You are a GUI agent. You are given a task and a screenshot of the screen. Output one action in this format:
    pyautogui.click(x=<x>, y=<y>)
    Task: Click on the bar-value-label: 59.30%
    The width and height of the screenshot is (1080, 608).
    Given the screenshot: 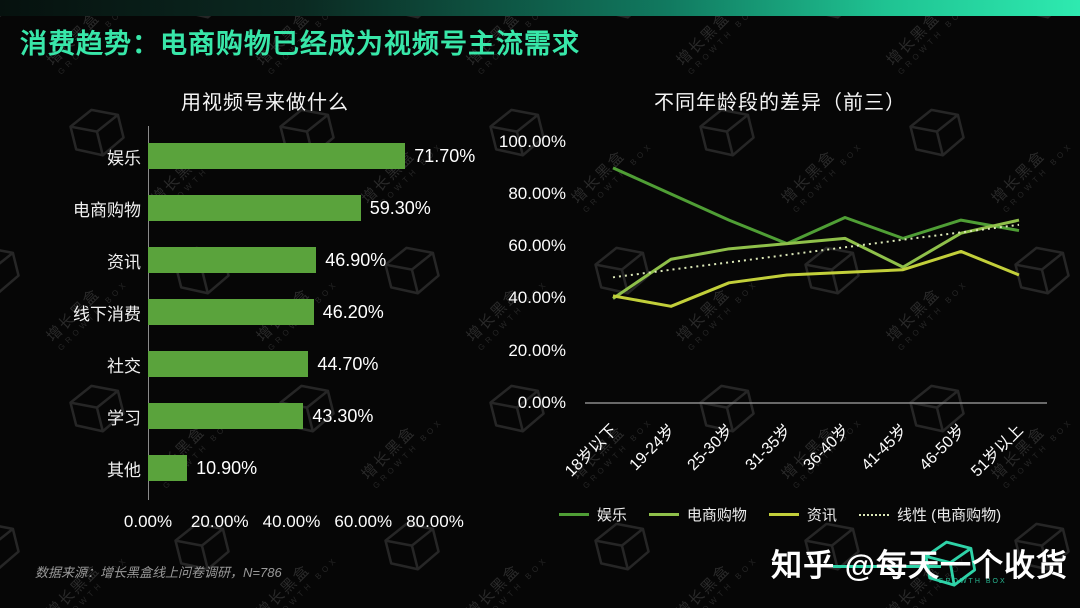 What is the action you would take?
    pyautogui.click(x=400, y=207)
    